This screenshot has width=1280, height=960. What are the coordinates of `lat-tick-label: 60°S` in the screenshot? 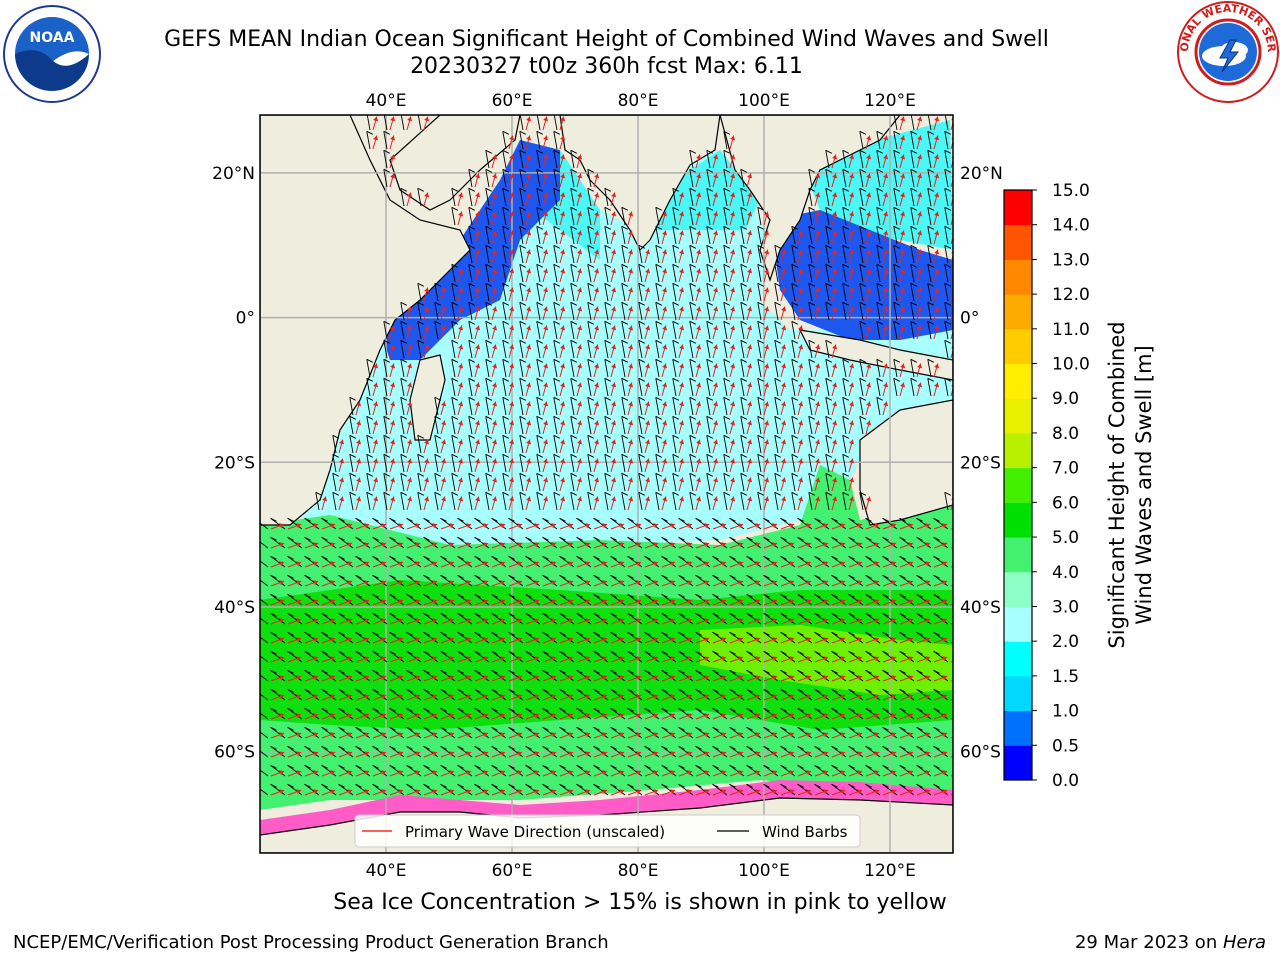 It's located at (980, 753).